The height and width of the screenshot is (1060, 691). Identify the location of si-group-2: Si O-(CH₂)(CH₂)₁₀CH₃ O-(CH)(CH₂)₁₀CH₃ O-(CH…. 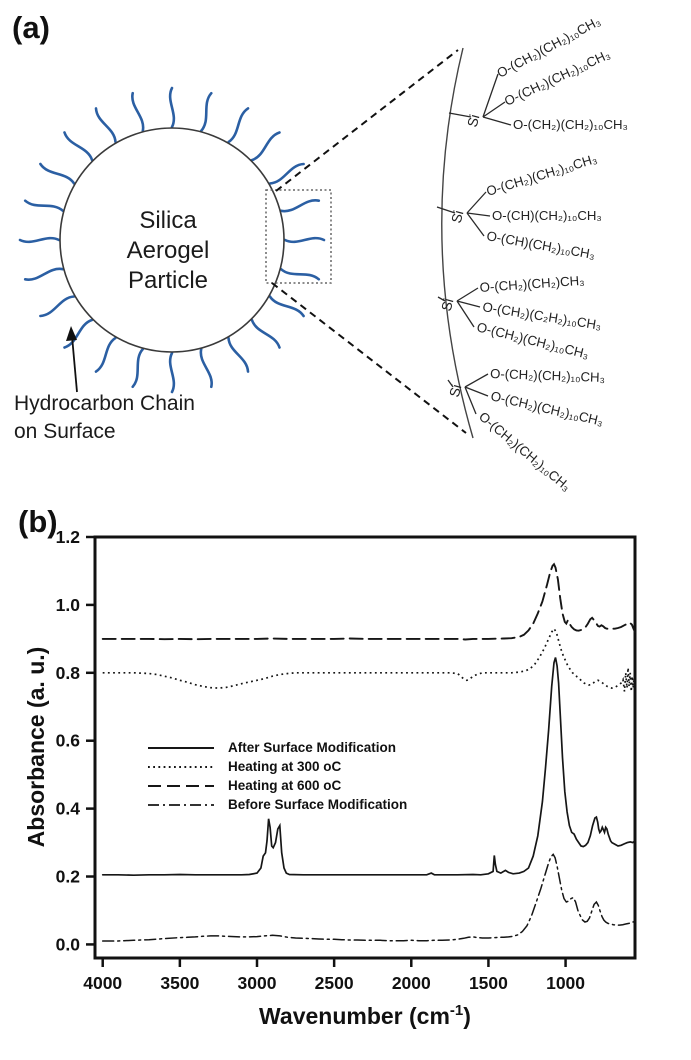
(519, 206).